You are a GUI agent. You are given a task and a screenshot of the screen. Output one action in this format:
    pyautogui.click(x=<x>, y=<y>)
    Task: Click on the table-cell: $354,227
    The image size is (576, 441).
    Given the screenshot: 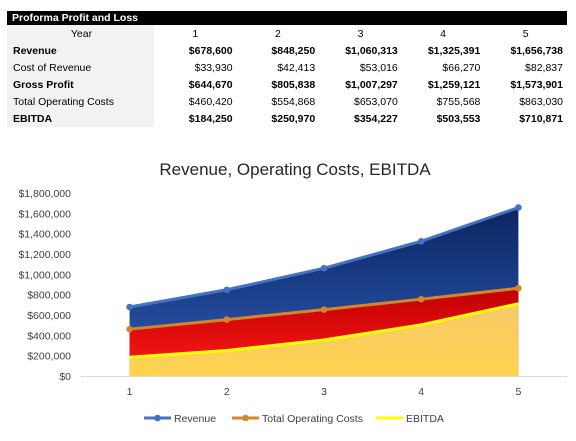 What is the action you would take?
    pyautogui.click(x=375, y=118)
    